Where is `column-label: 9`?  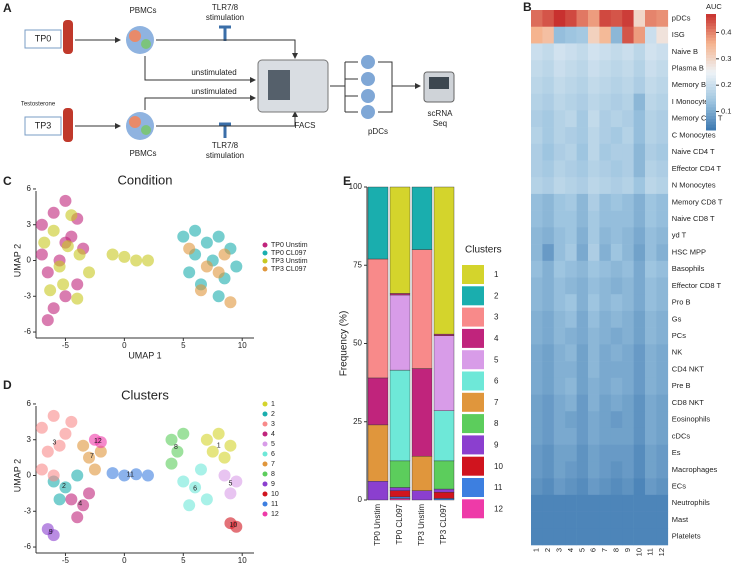
column-label: 9 is located at coordinates (627, 550).